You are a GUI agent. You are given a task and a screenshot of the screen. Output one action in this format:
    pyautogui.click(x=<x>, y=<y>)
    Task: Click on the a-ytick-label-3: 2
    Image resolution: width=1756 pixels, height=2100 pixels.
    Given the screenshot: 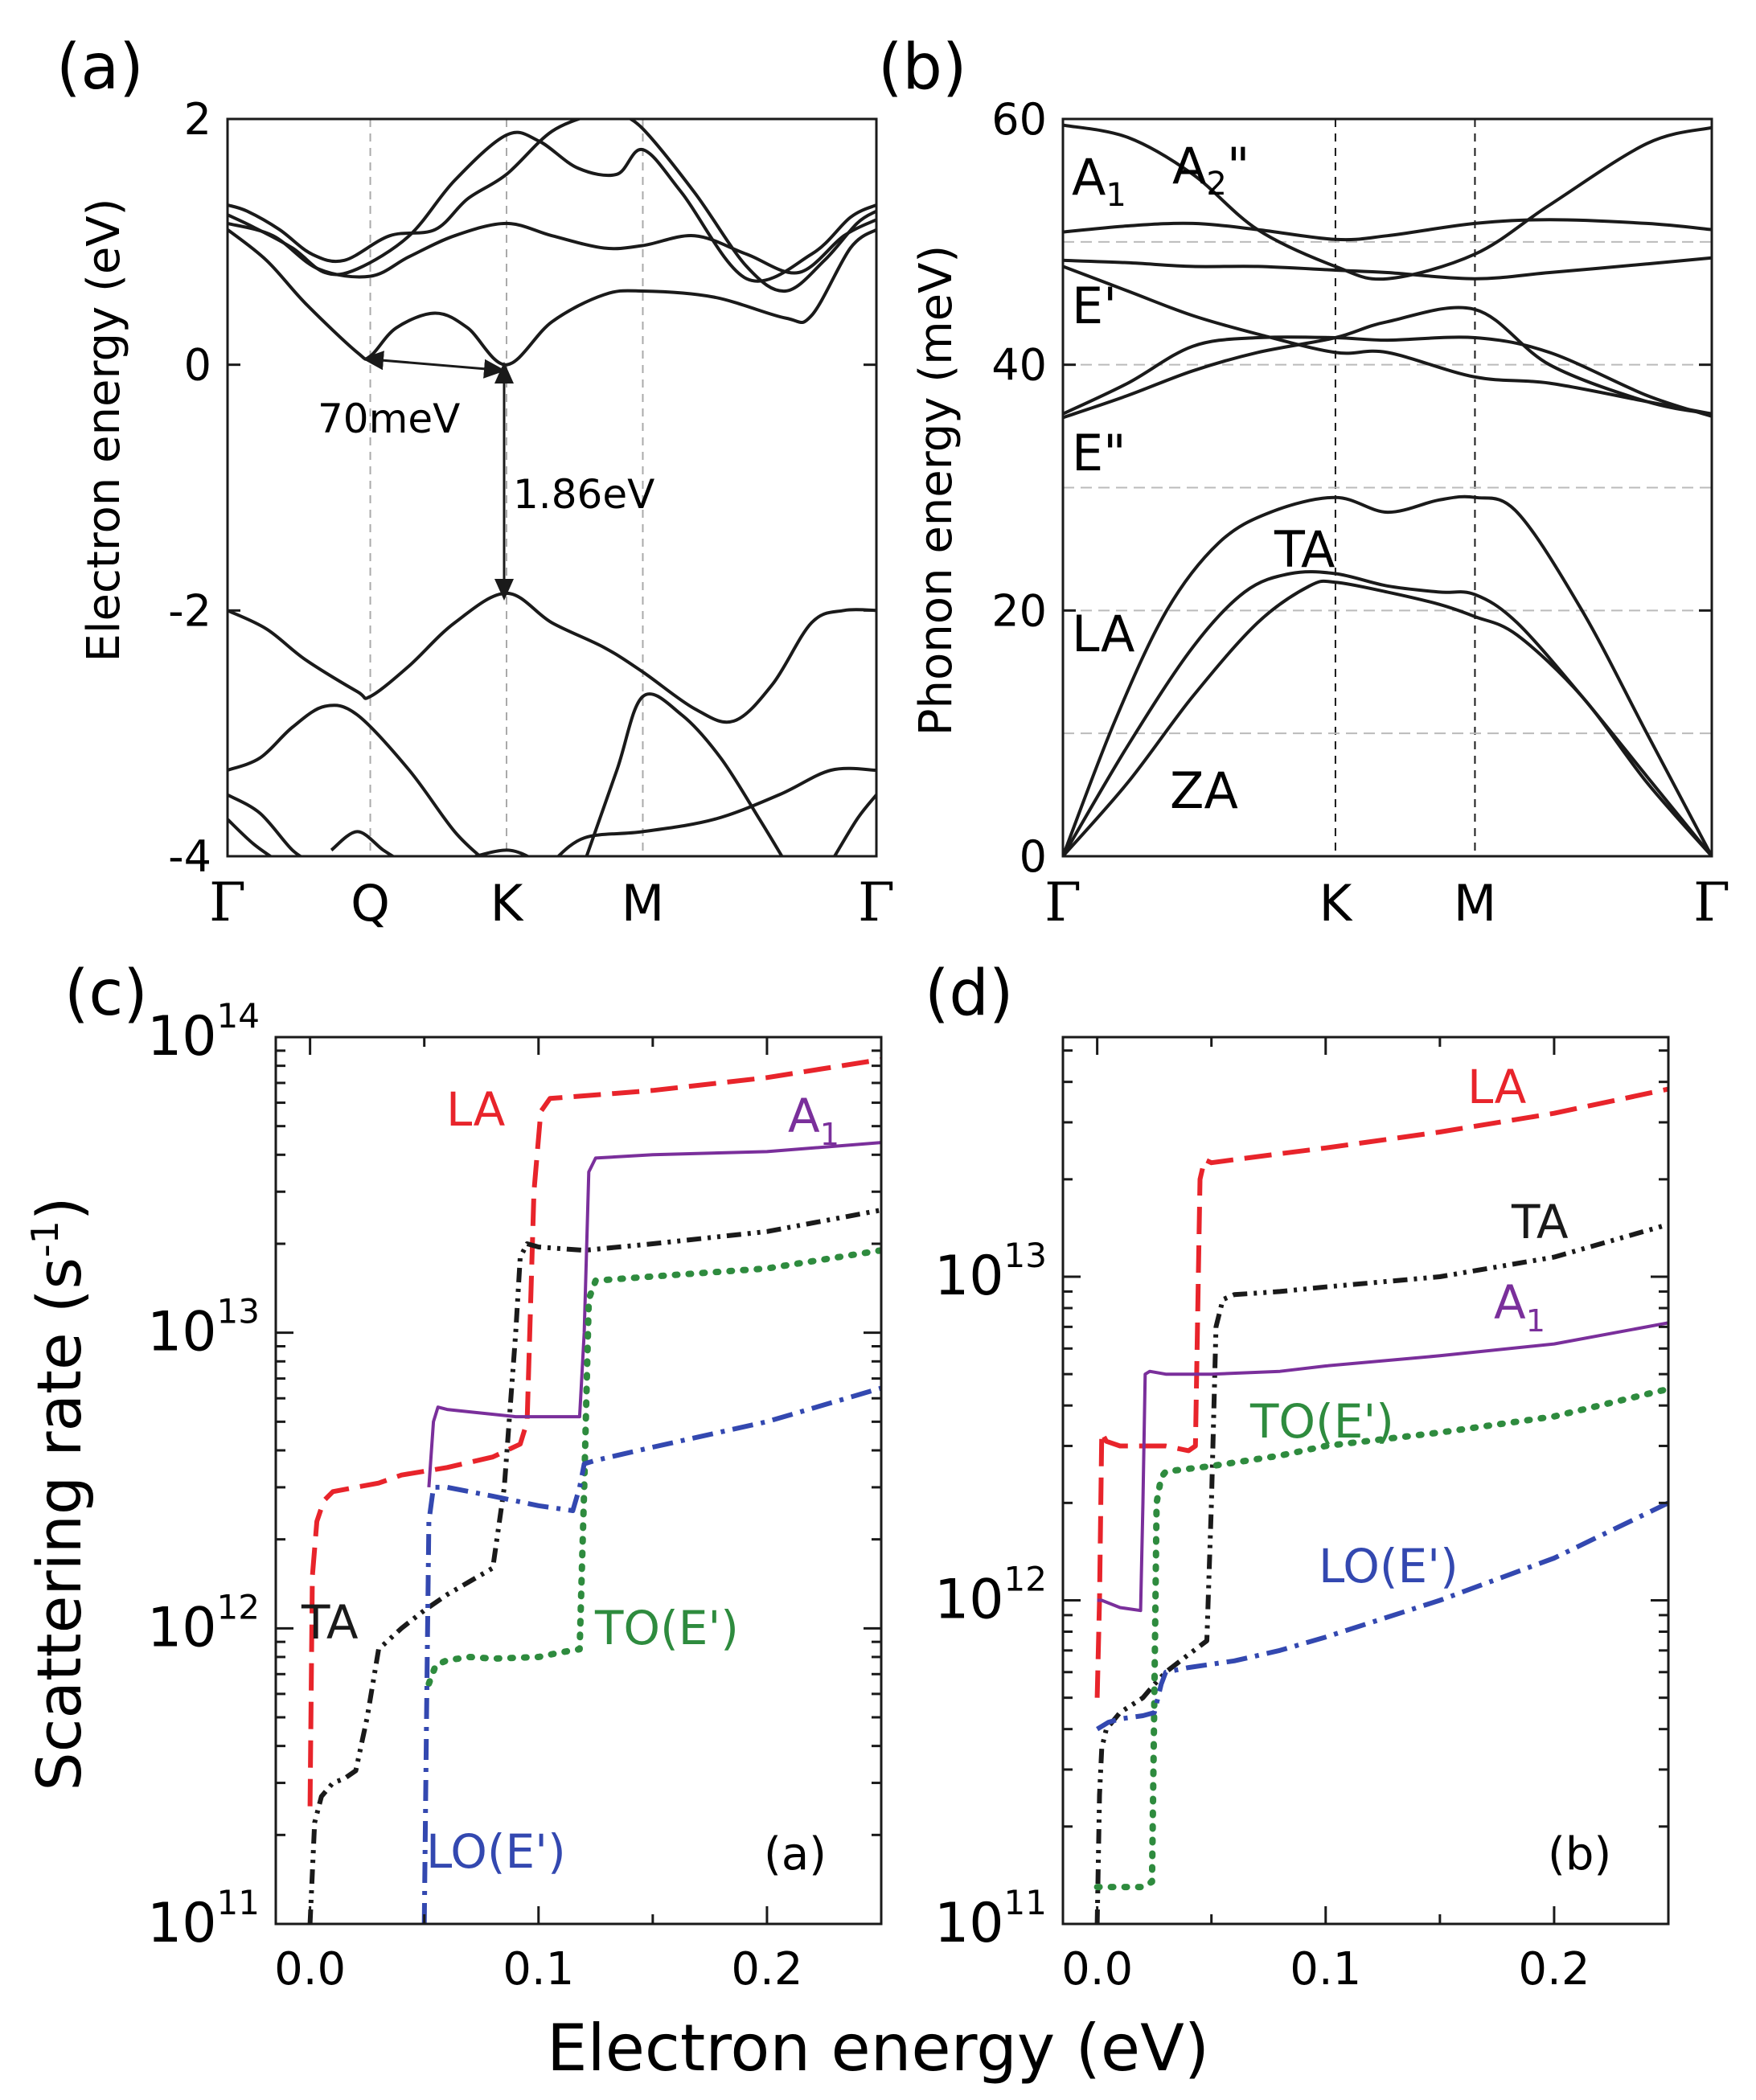 What is the action you would take?
    pyautogui.click(x=198, y=120)
    